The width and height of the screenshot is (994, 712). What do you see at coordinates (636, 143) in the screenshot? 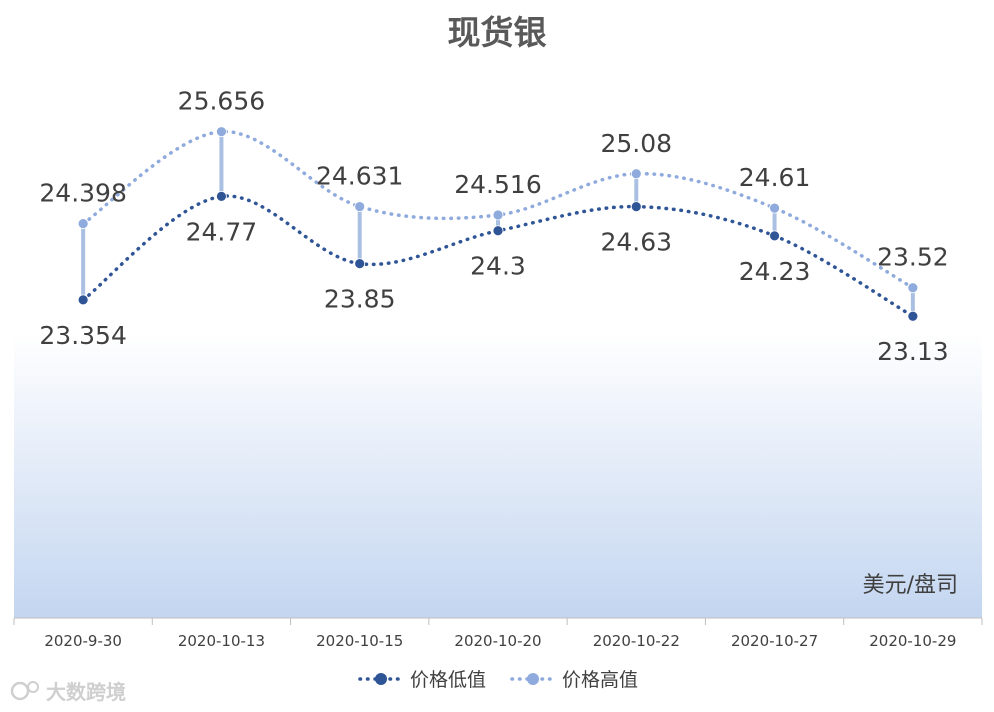
I see `data-label-high: 25.08` at bounding box center [636, 143].